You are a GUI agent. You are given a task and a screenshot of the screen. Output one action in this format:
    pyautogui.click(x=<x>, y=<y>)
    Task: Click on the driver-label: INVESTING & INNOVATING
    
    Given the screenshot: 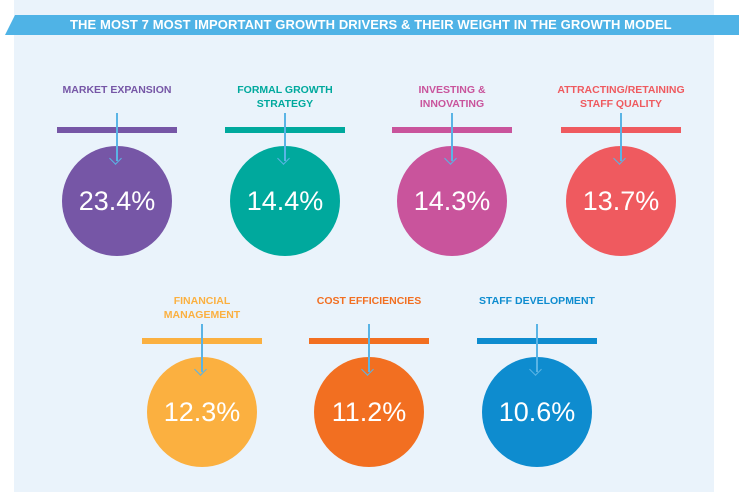 What is the action you would take?
    pyautogui.click(x=452, y=97)
    